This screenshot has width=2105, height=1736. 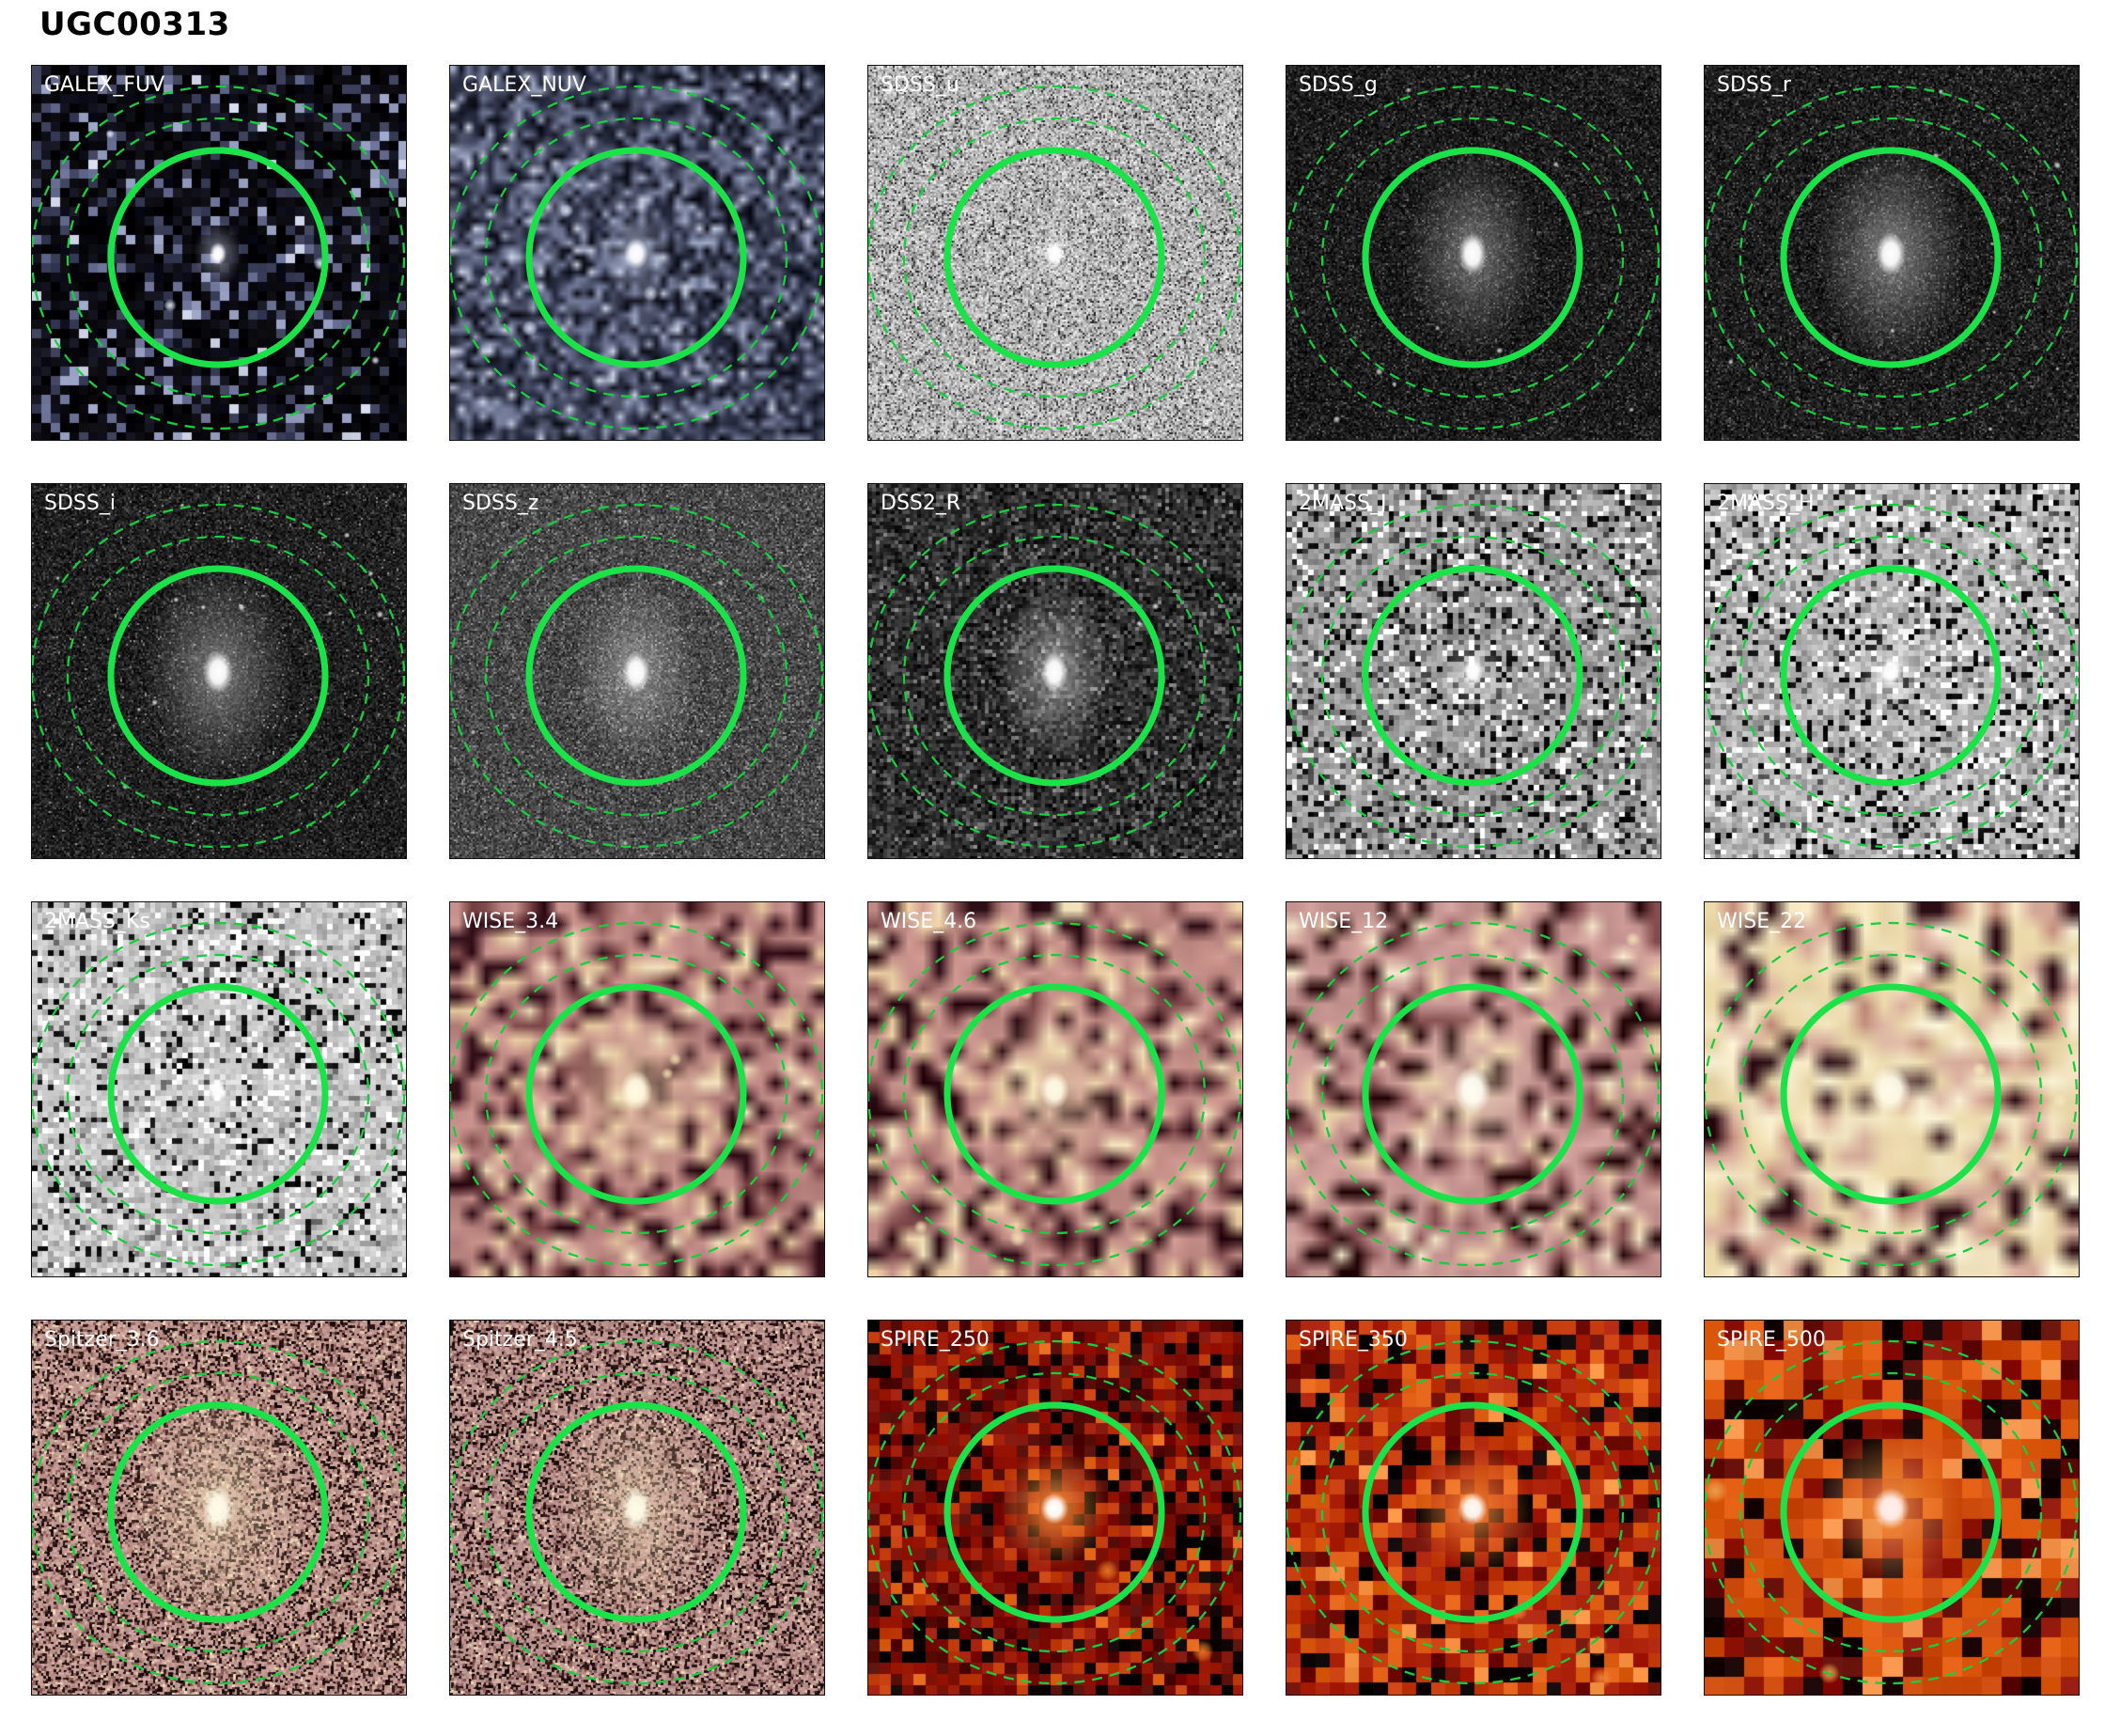 I want to click on panel-WISE_4.6: WISE_4.6, so click(x=1055, y=1089).